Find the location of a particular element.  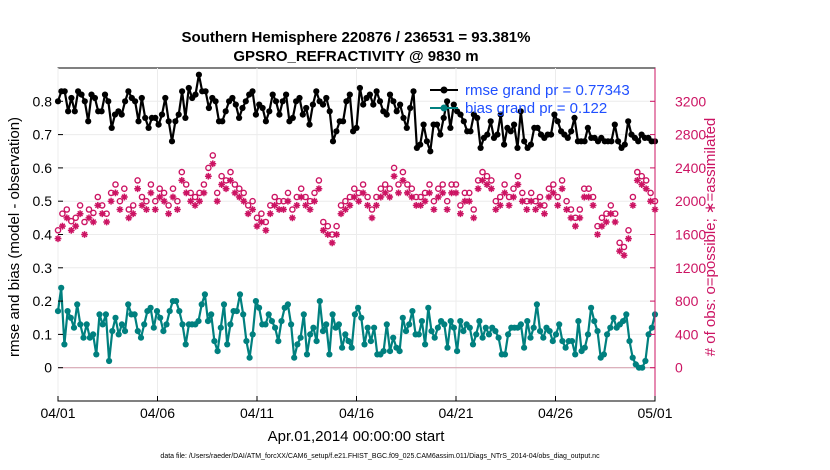

right-tick-label-1: 400 is located at coordinates (687, 334).